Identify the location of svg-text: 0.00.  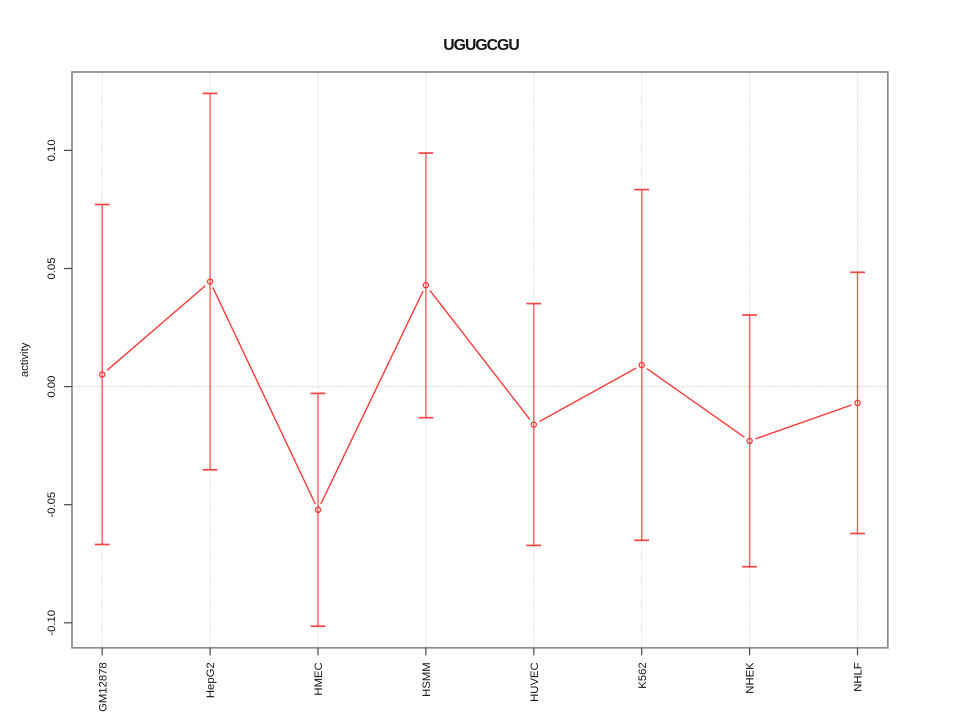
(52, 387).